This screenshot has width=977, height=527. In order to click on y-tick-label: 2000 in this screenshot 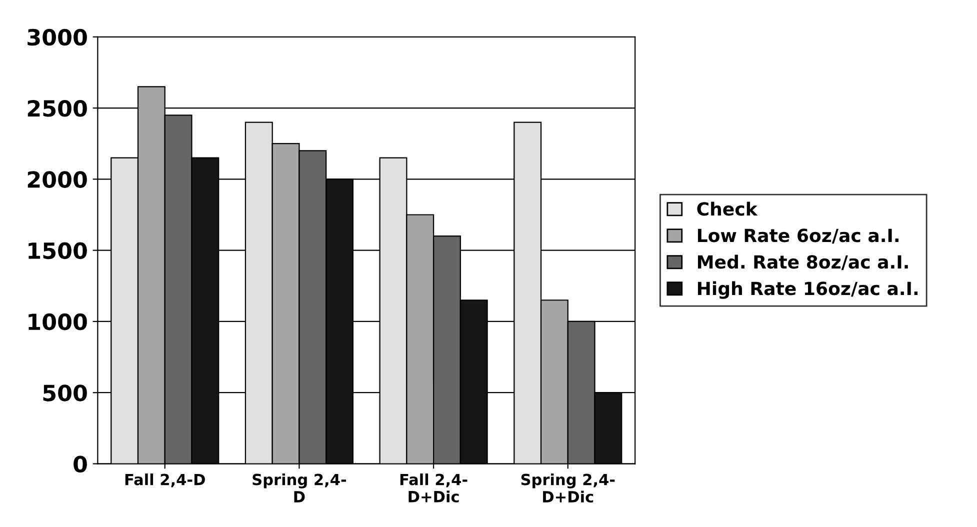, I will do `click(57, 179)`.